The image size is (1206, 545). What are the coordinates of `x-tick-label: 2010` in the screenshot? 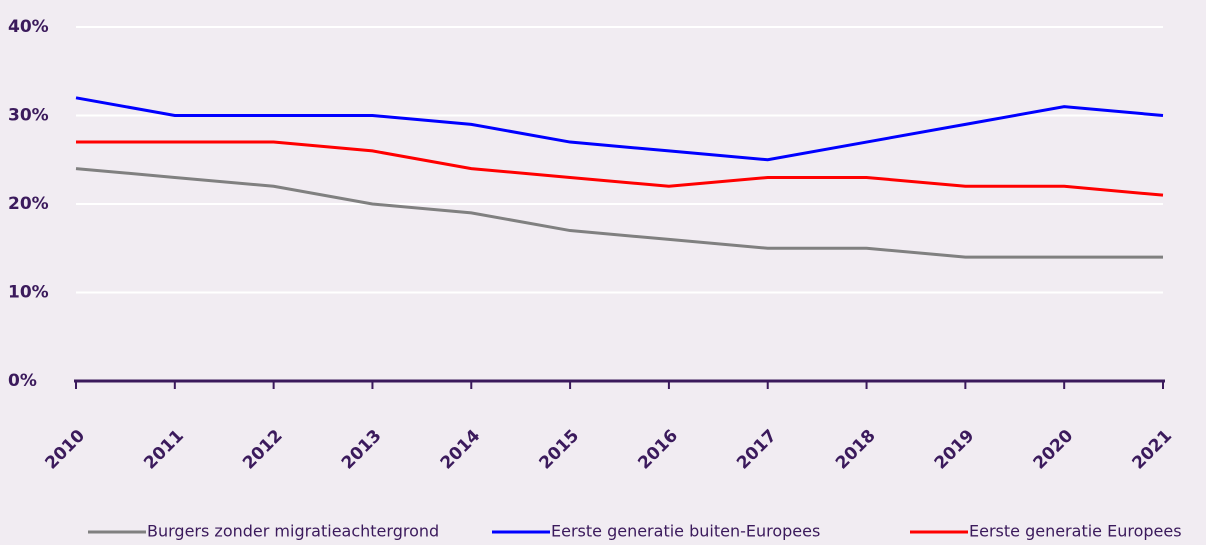 It's located at (65, 450).